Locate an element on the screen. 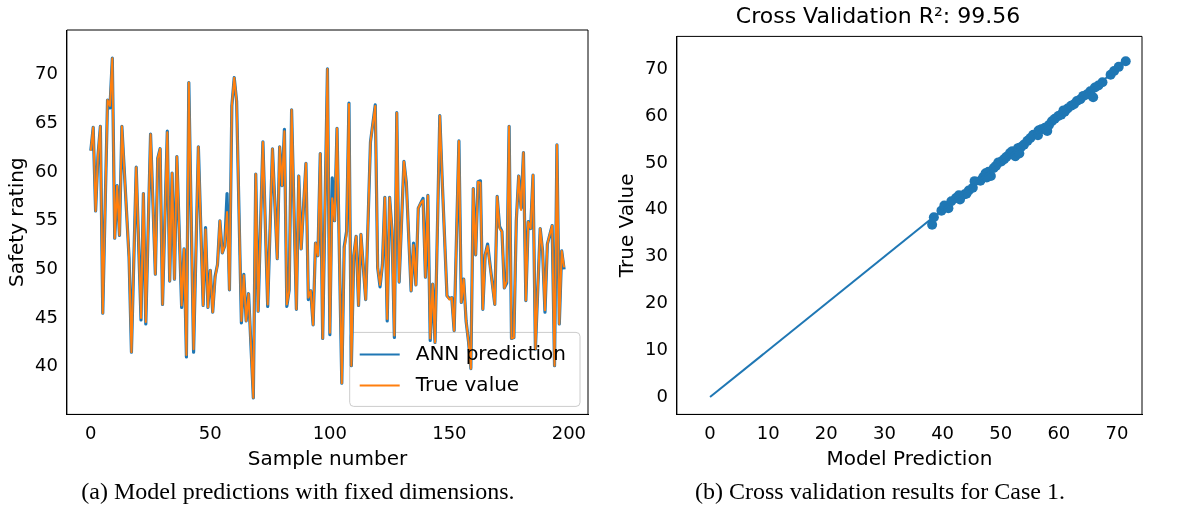  chart-title: Cross Validation R²: 99.56 is located at coordinates (878, 15).